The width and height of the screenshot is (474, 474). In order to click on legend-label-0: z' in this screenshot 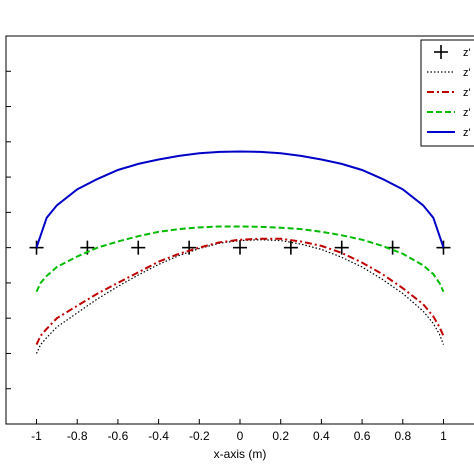, I will do `click(467, 53)`.